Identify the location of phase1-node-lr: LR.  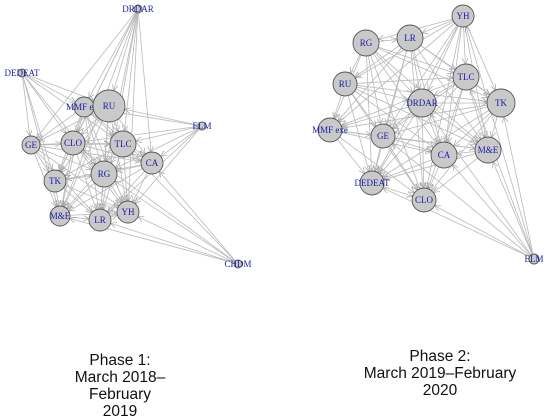
(100, 220).